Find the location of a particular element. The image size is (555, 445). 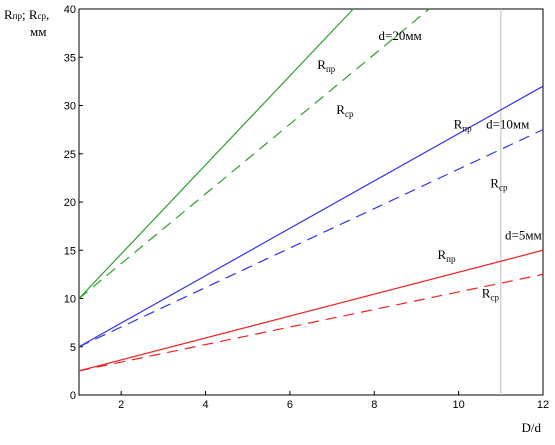

x-tick-label: 4 is located at coordinates (205, 405).